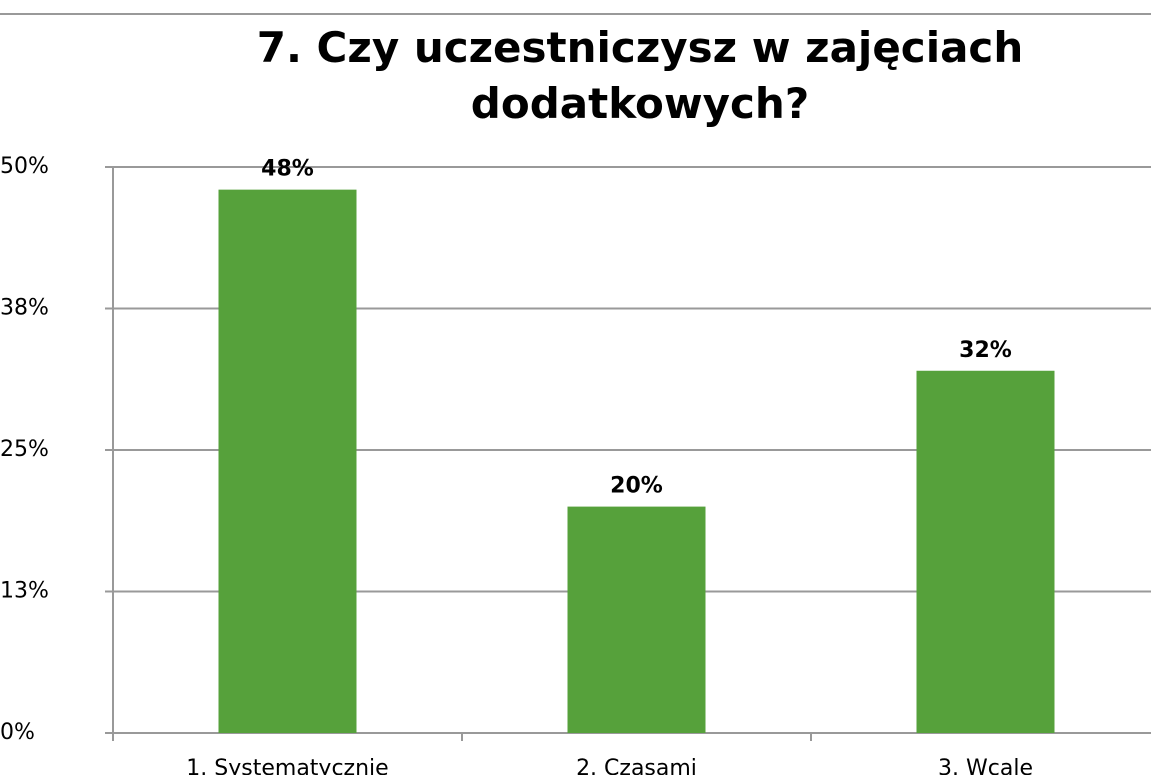 This screenshot has height=775, width=1151. Describe the element at coordinates (24, 308) in the screenshot. I see `y-tick-label: 38%` at that location.